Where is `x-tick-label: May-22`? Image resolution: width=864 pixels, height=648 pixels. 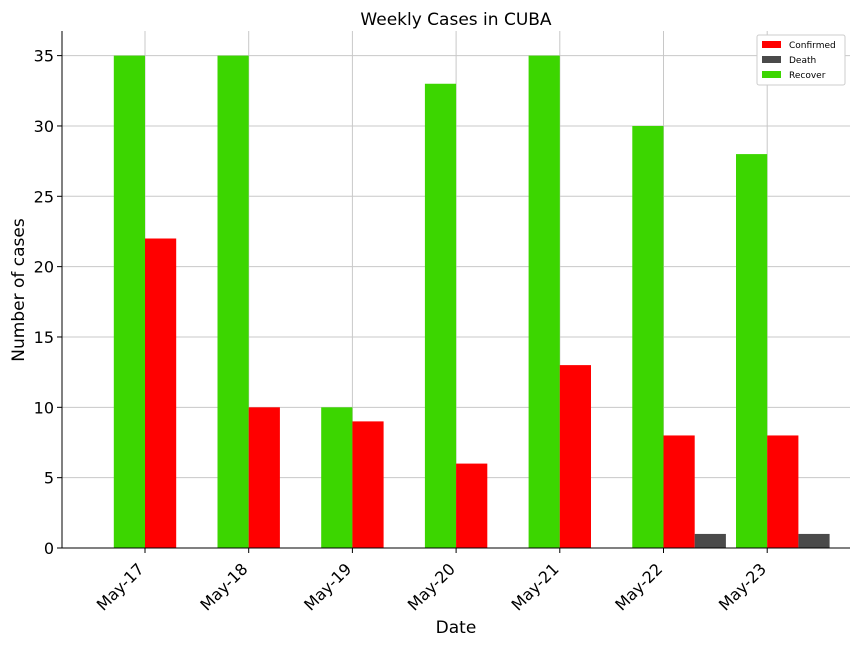
x-tick-label: May-22 is located at coordinates (638, 586).